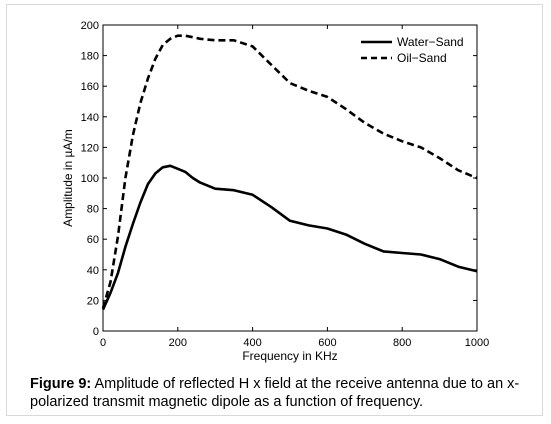 The image size is (551, 424). Describe the element at coordinates (93, 301) in the screenshot. I see `y-tick-label: 20` at that location.